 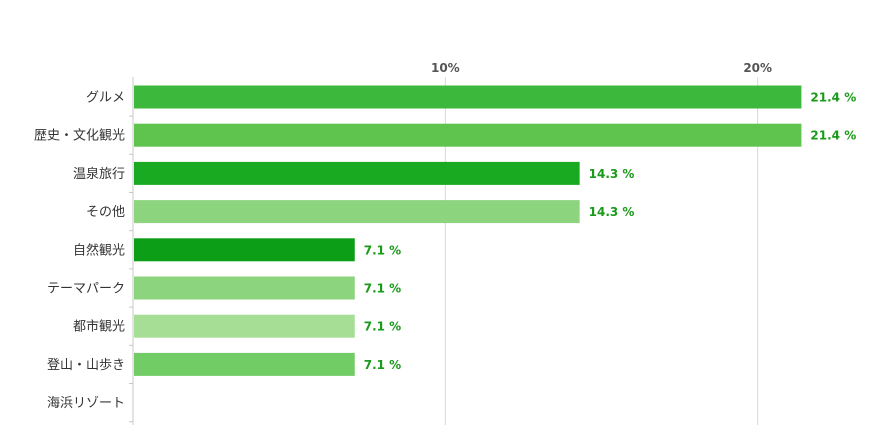 What do you see at coordinates (601, 68) in the screenshot?
I see `x-axis-ticks: 10% 20%` at bounding box center [601, 68].